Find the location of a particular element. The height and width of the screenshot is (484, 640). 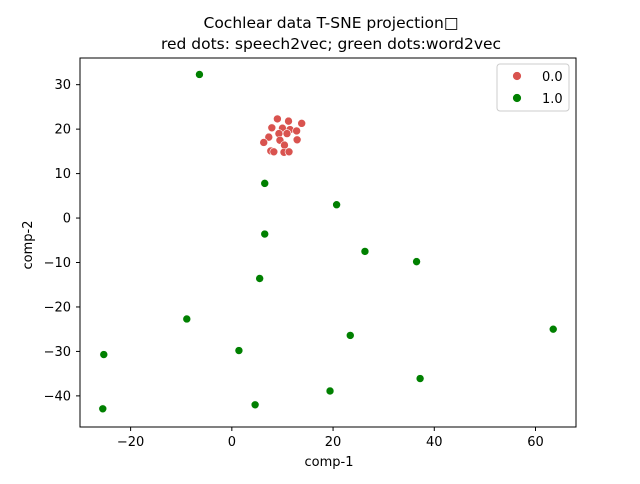

y-tick-label: 30 is located at coordinates (62, 85).